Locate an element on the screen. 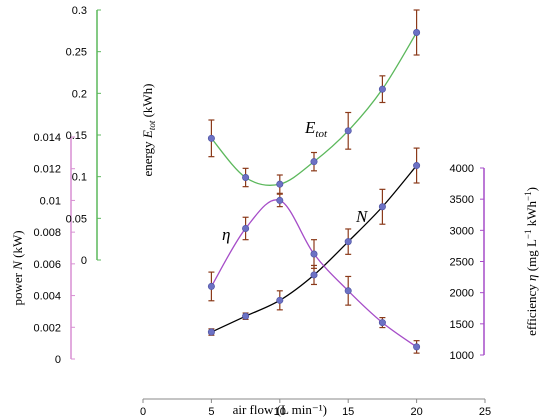 The image size is (550, 420). power-axis-title: power N (kW) is located at coordinates (17, 267).